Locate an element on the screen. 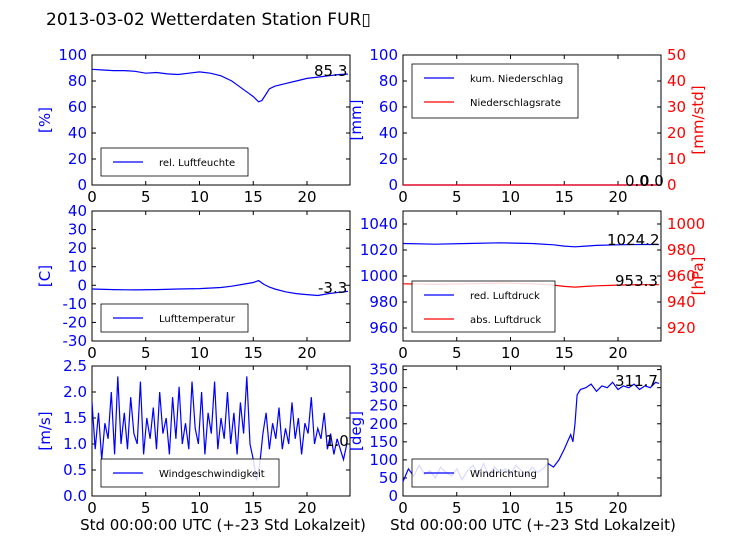  y-right-tick-label: 1000 is located at coordinates (686, 224).